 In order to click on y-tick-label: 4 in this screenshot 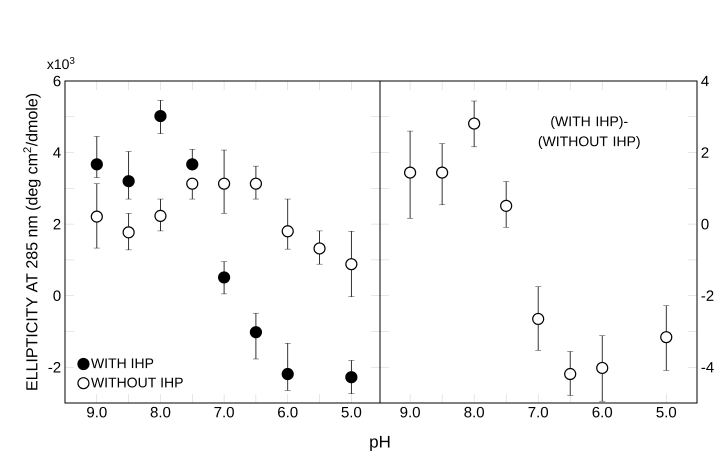, I will do `click(57, 152)`.